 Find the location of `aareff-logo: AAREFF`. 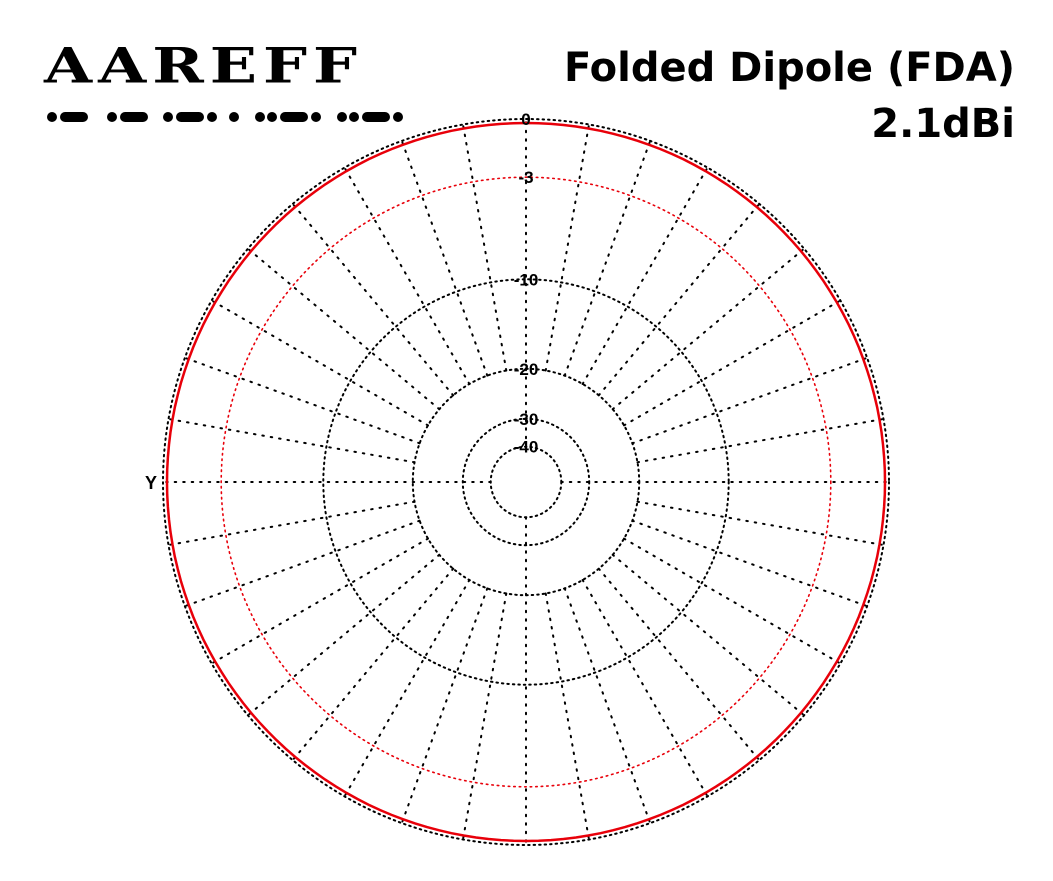

aareff-logo: AAREFF is located at coordinates (230, 84).